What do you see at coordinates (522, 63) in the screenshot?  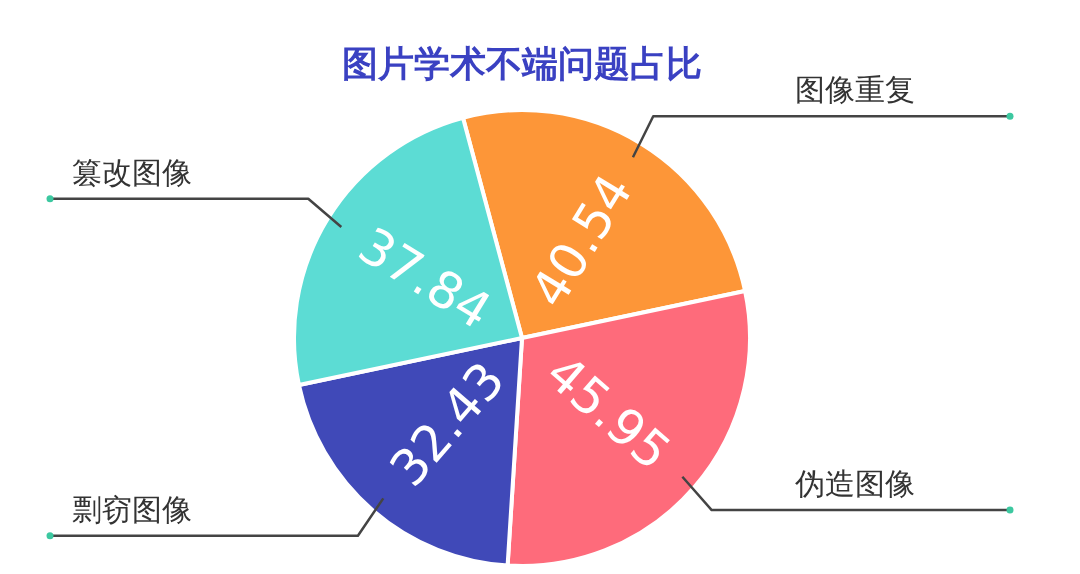 I see `chart-title: 图片学术不端问题占比` at bounding box center [522, 63].